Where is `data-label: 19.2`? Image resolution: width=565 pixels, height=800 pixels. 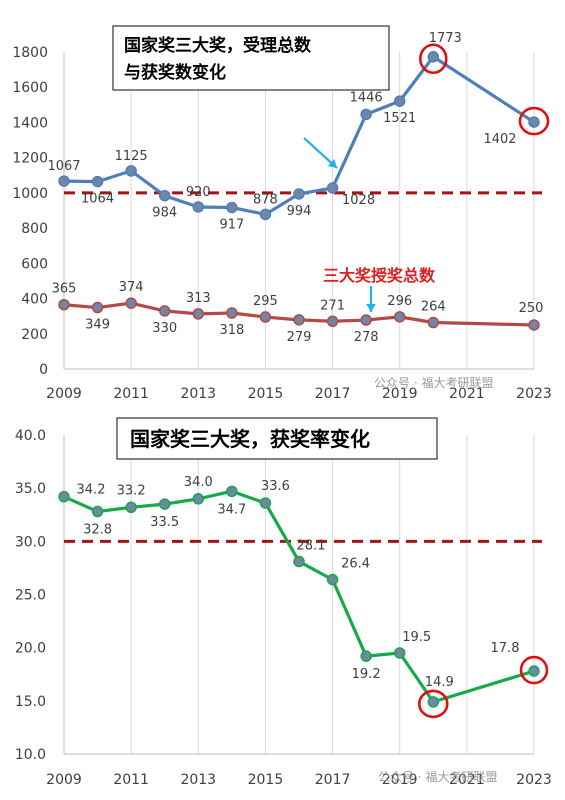 data-label: 19.2 is located at coordinates (366, 674).